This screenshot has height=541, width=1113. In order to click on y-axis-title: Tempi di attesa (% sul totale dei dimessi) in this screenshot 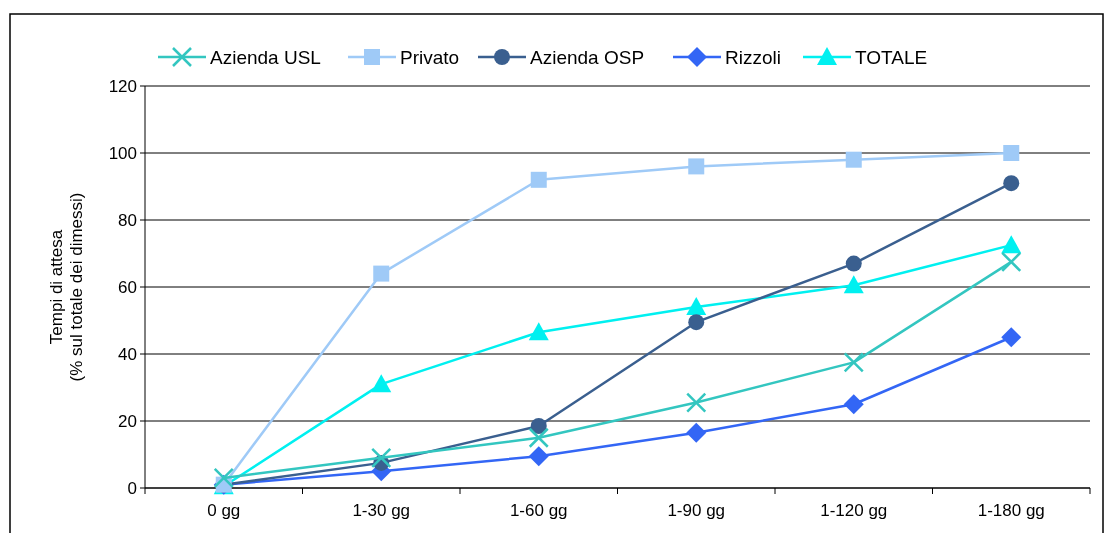, I will do `click(67, 287)`.